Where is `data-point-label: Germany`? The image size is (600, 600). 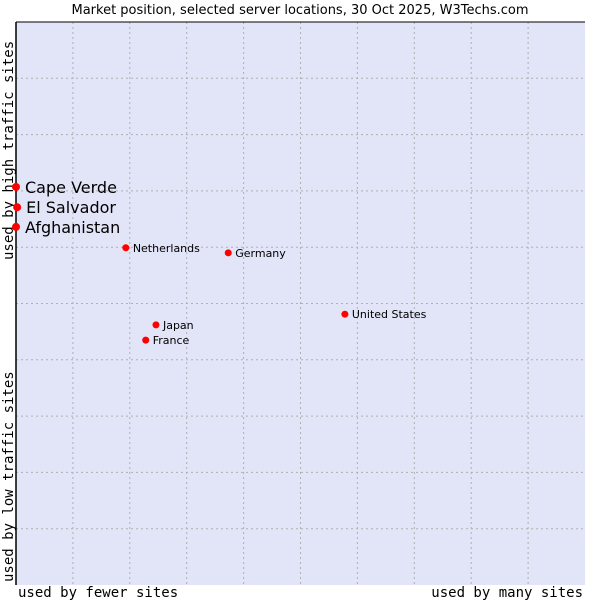 data-point-label: Germany is located at coordinates (260, 253).